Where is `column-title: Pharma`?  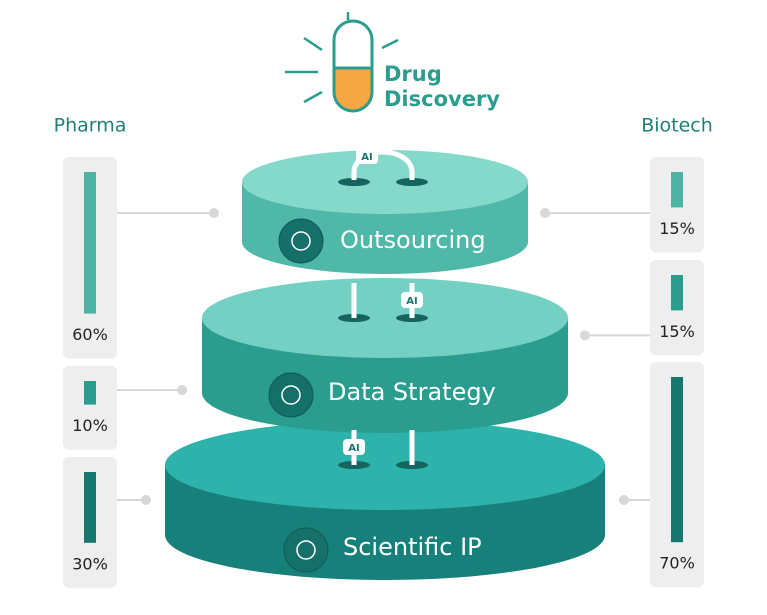
column-title: Pharma is located at coordinates (90, 126).